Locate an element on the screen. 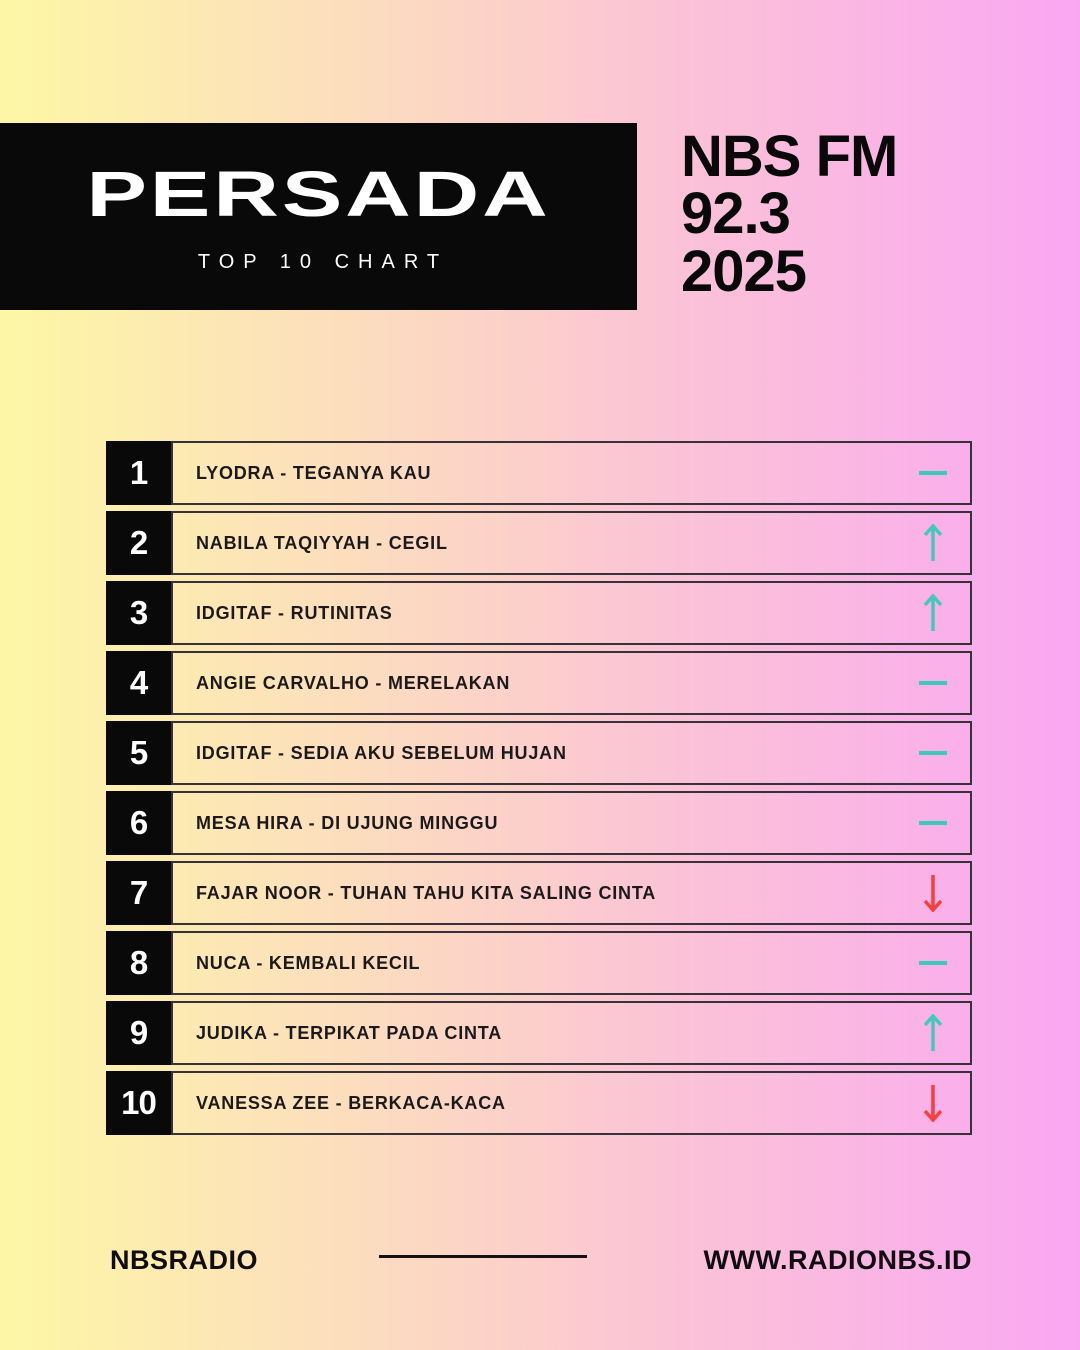  song-cell: NABILA TAQIYYAH - CEGIL is located at coordinates (571, 543).